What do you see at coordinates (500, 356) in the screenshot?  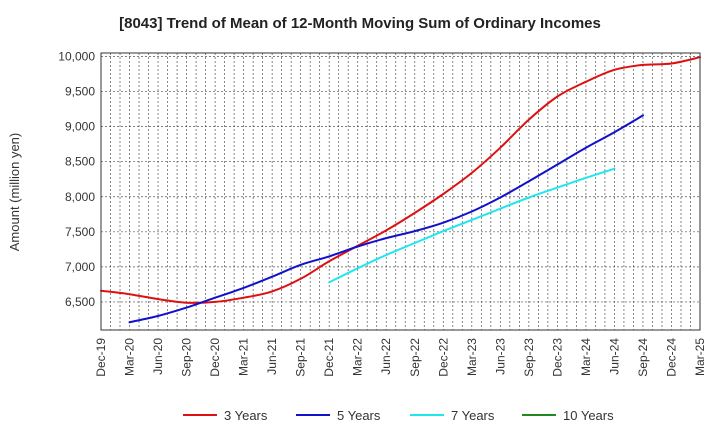 I see `x-tick-label: Jun-23` at bounding box center [500, 356].